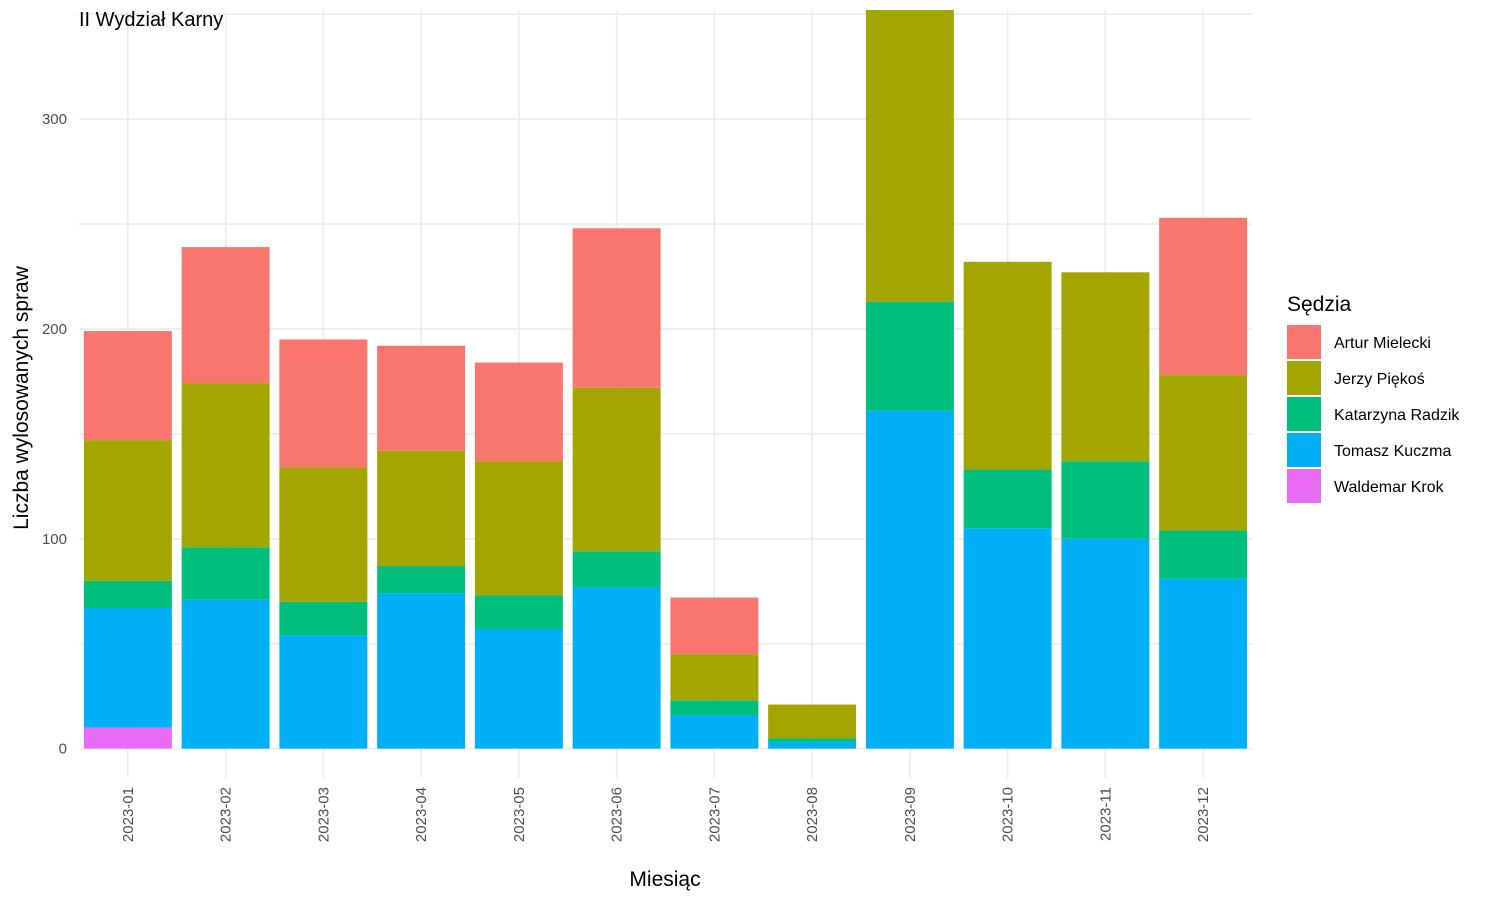  What do you see at coordinates (714, 814) in the screenshot?
I see `x-tick-label: 2023-07` at bounding box center [714, 814].